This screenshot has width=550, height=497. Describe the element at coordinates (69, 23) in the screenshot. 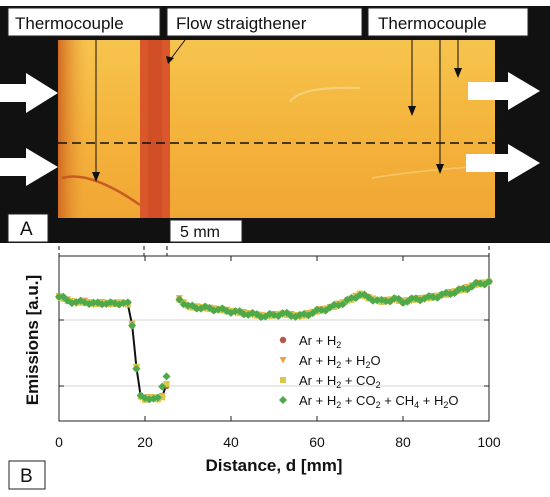

I see `thermocouple-left-label: Thermocouple` at that location.